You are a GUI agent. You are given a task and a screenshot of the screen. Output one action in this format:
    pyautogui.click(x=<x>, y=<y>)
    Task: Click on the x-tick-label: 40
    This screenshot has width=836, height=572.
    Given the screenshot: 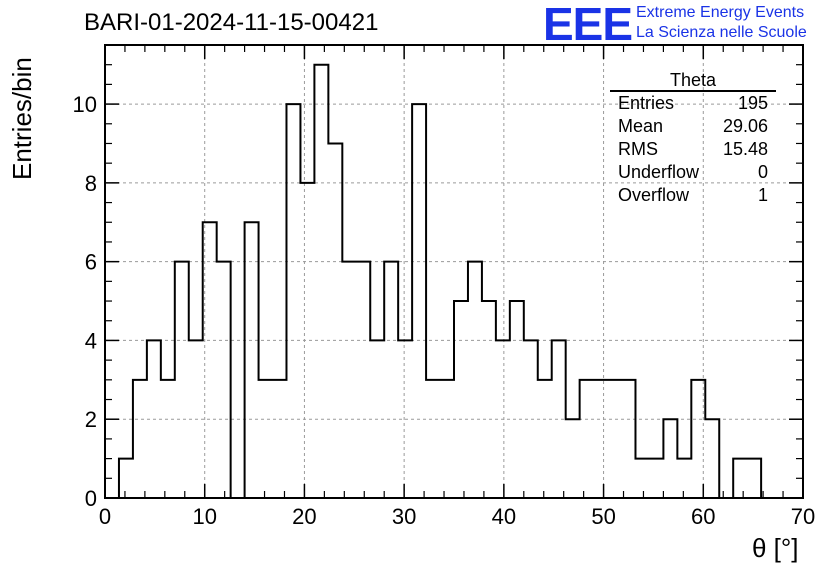 What is the action you would take?
    pyautogui.click(x=504, y=516)
    